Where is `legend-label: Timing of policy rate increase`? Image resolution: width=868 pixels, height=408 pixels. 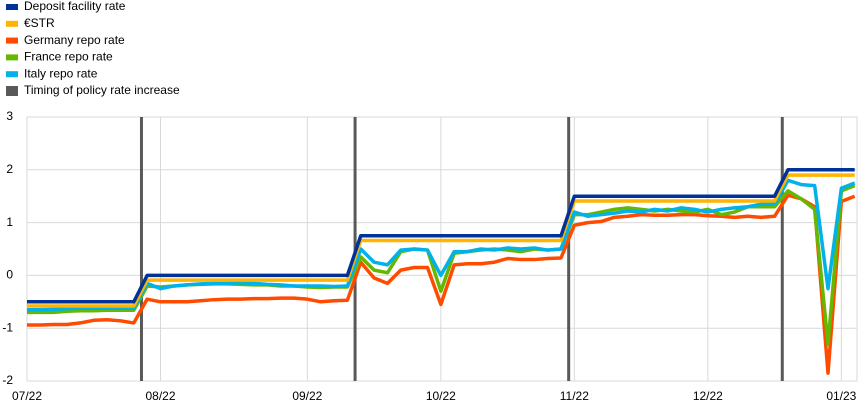 legend-label: Timing of policy rate increase is located at coordinates (102, 90).